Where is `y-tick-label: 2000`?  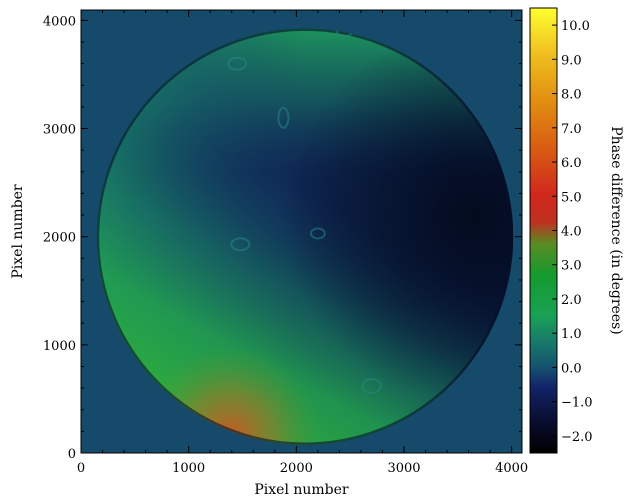
y-tick-label: 2000 is located at coordinates (59, 238).